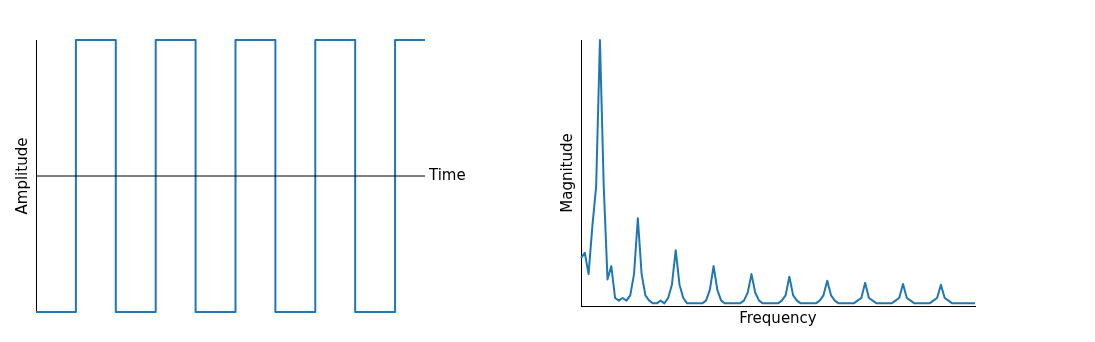 This screenshot has width=1095, height=342. What do you see at coordinates (447, 174) in the screenshot?
I see `x-axis-title: Time` at bounding box center [447, 174].